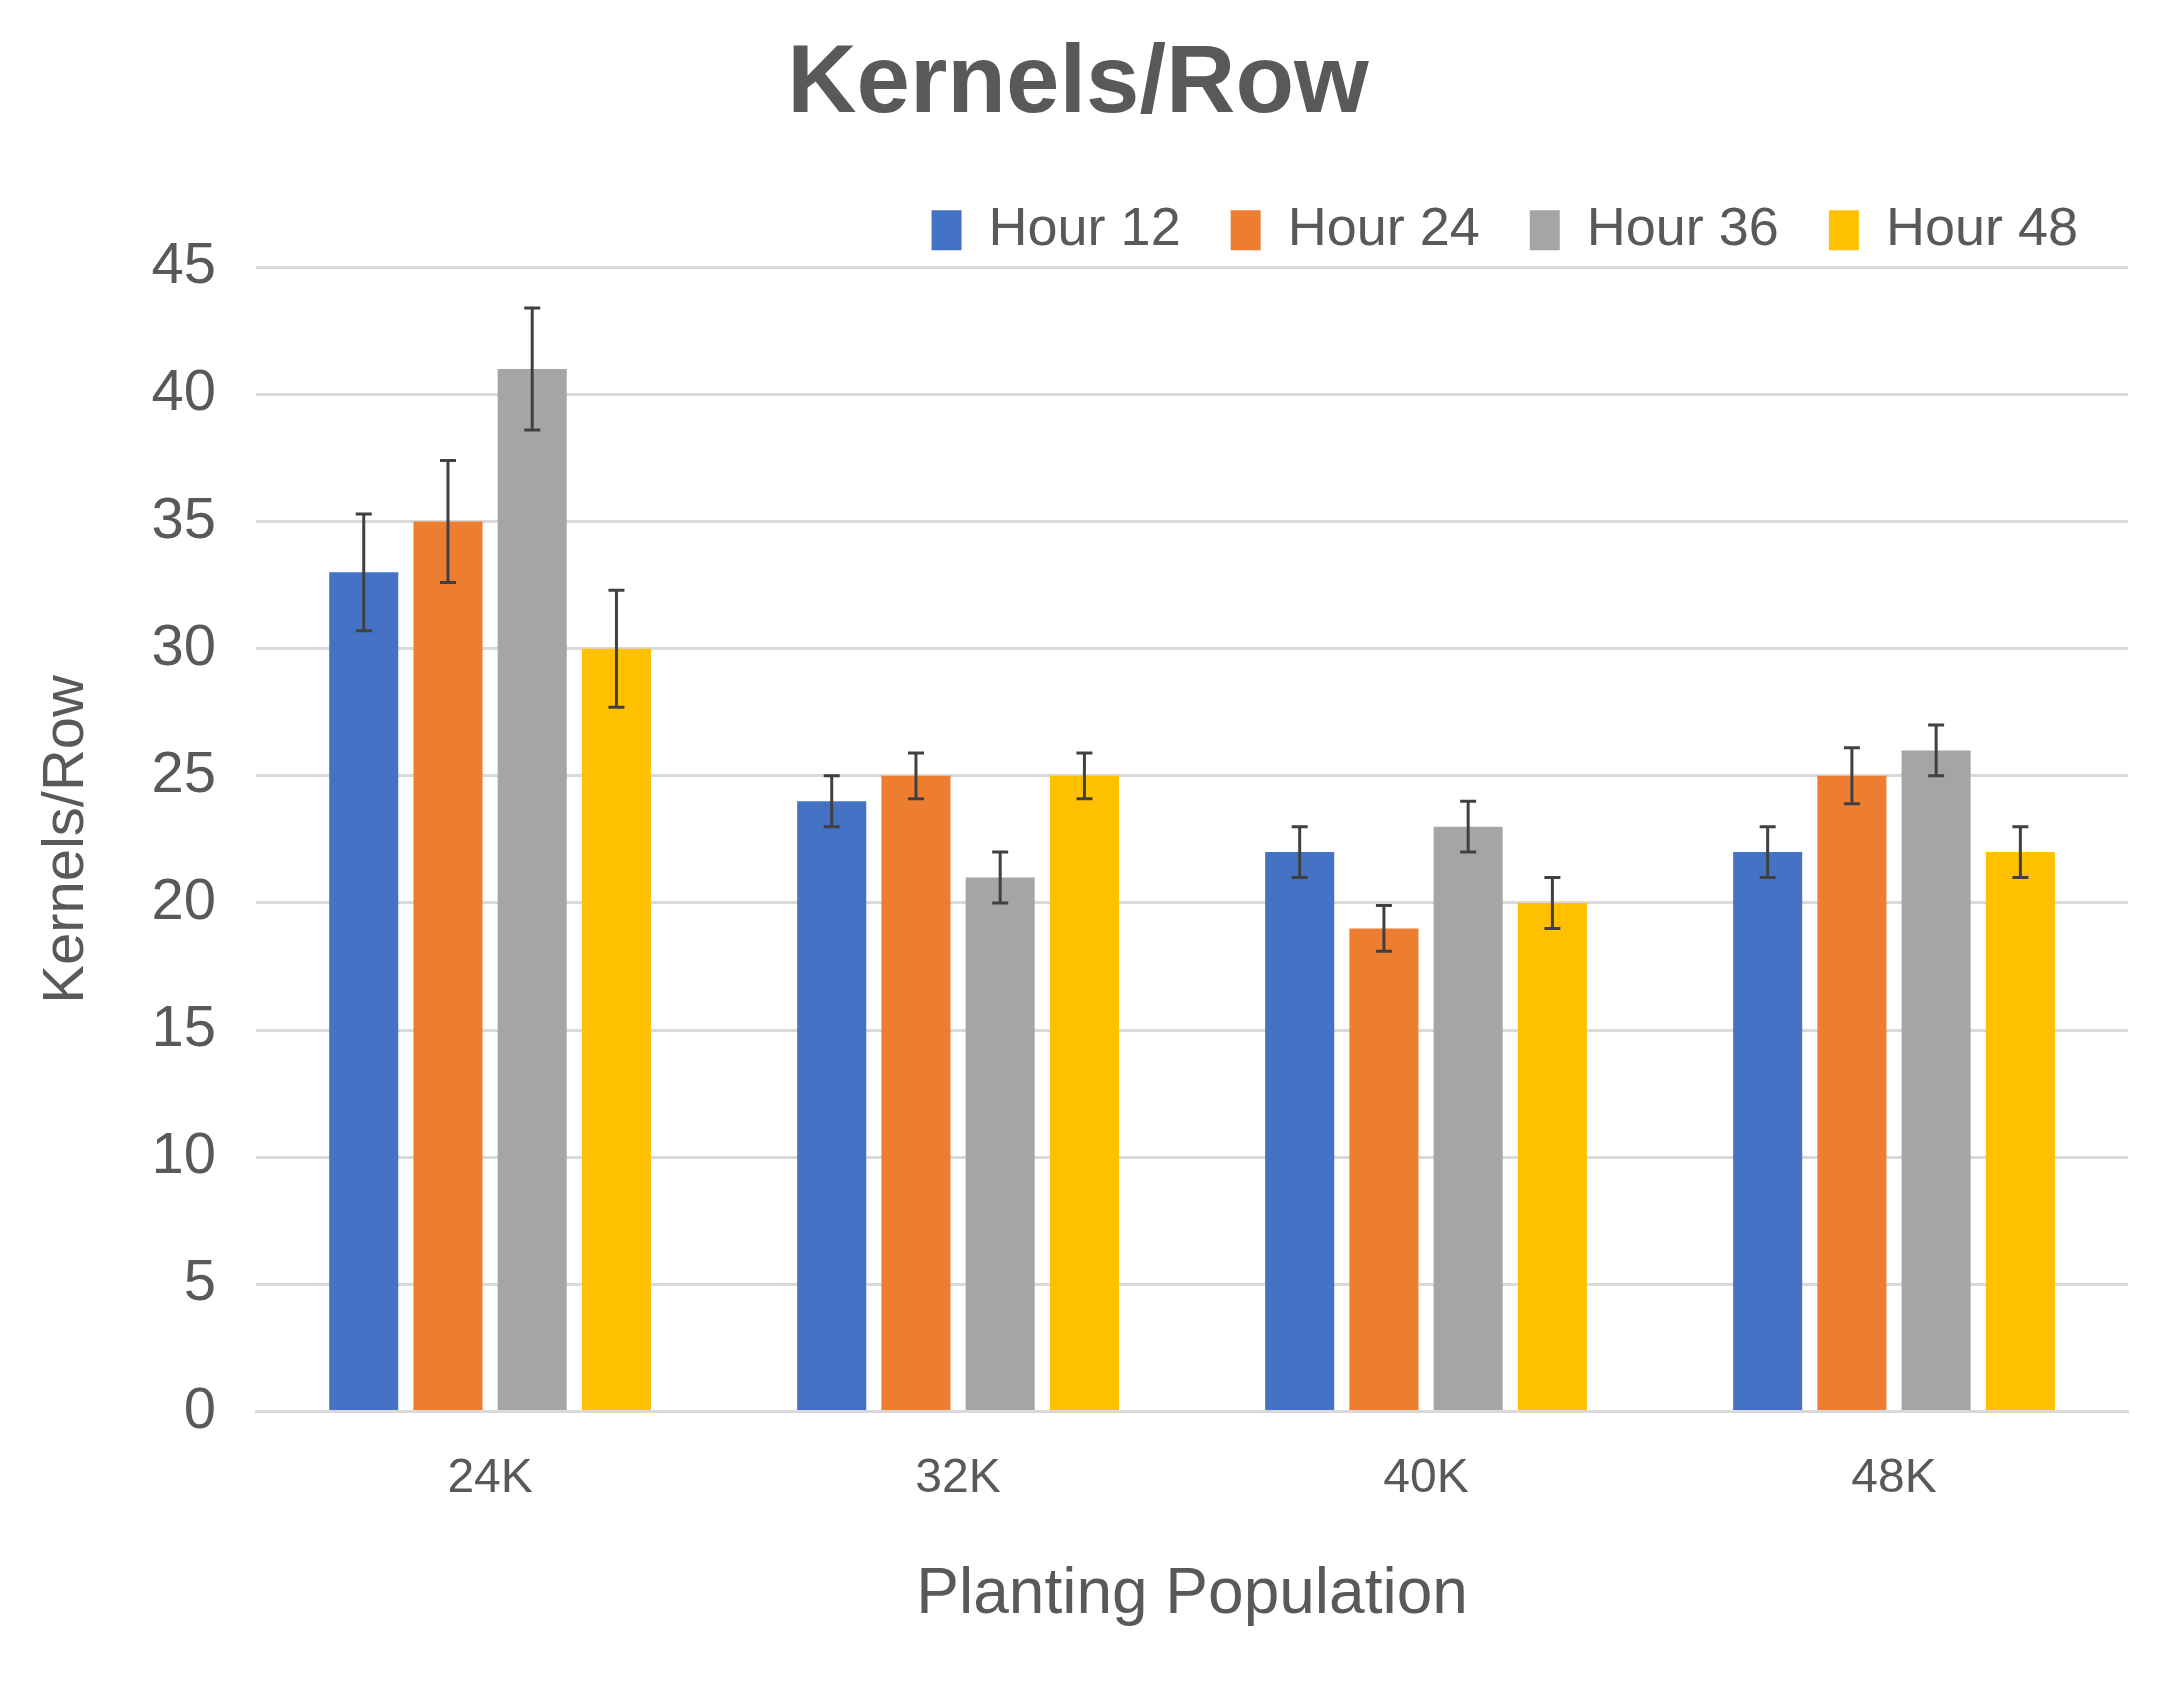  I want to click on y-tick-label: 15, so click(184, 1026).